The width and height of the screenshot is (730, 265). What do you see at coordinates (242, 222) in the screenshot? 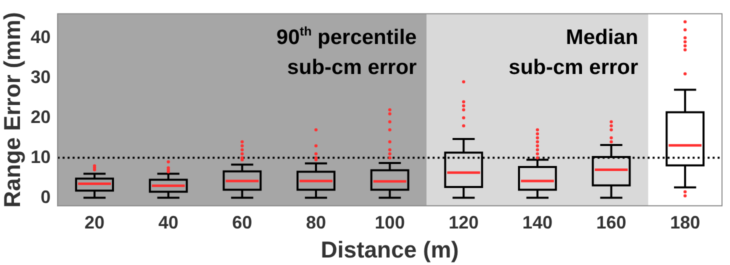
I see `x-tick-label: 60` at bounding box center [242, 222].